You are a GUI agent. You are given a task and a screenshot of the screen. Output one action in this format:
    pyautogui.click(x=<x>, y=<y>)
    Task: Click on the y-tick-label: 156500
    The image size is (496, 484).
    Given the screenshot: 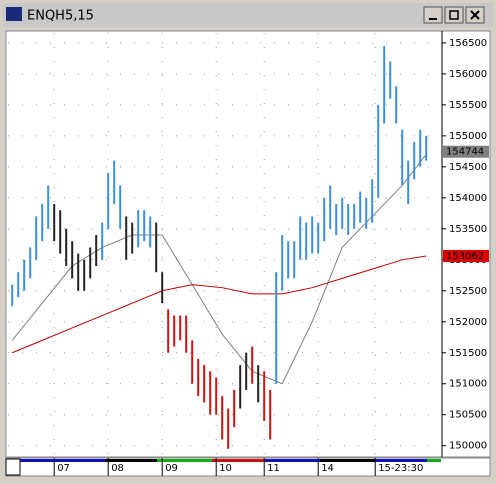 What is the action you would take?
    pyautogui.click(x=468, y=43)
    